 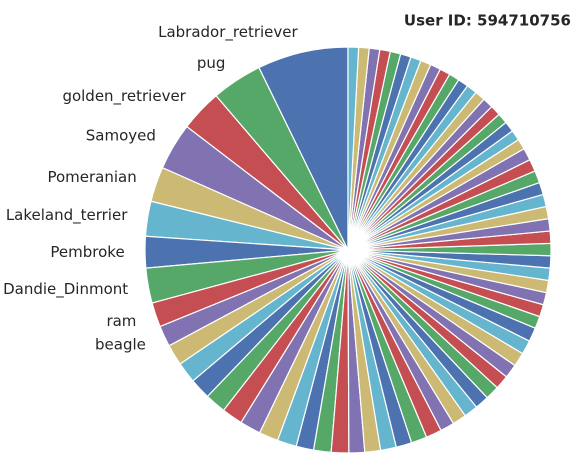 What do you see at coordinates (121, 136) in the screenshot?
I see `slice-label: Samoyed` at bounding box center [121, 136].